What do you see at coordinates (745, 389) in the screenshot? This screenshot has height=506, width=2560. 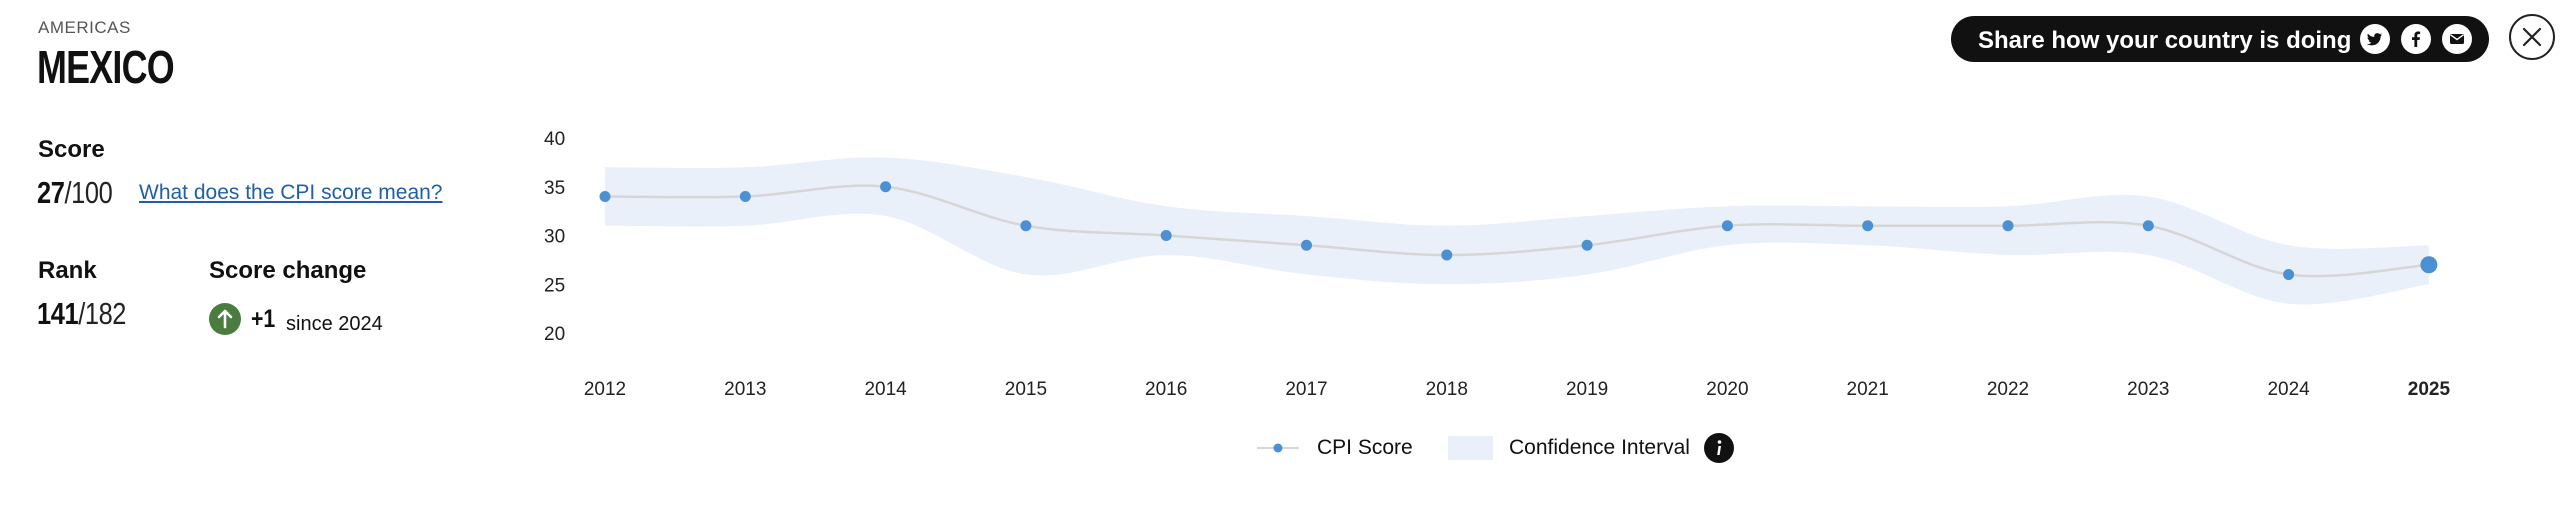 I see `x-tick-2013: 2013` at bounding box center [745, 389].